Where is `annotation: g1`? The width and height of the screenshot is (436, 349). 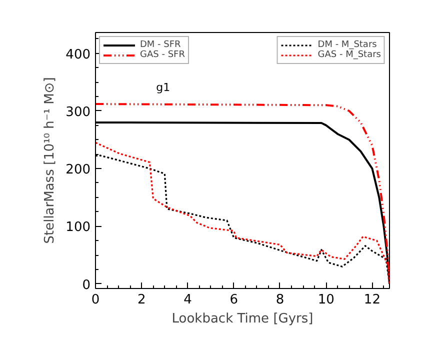
annotation: g1 is located at coordinates (163, 87).